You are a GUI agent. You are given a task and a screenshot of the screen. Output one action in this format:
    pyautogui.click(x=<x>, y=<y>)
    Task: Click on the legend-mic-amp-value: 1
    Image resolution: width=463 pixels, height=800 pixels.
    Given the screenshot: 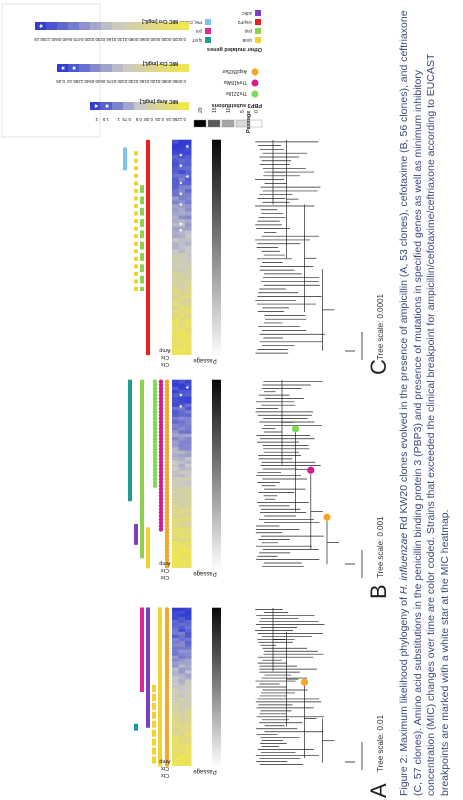 What is the action you would take?
    pyautogui.click(x=118, y=119)
    